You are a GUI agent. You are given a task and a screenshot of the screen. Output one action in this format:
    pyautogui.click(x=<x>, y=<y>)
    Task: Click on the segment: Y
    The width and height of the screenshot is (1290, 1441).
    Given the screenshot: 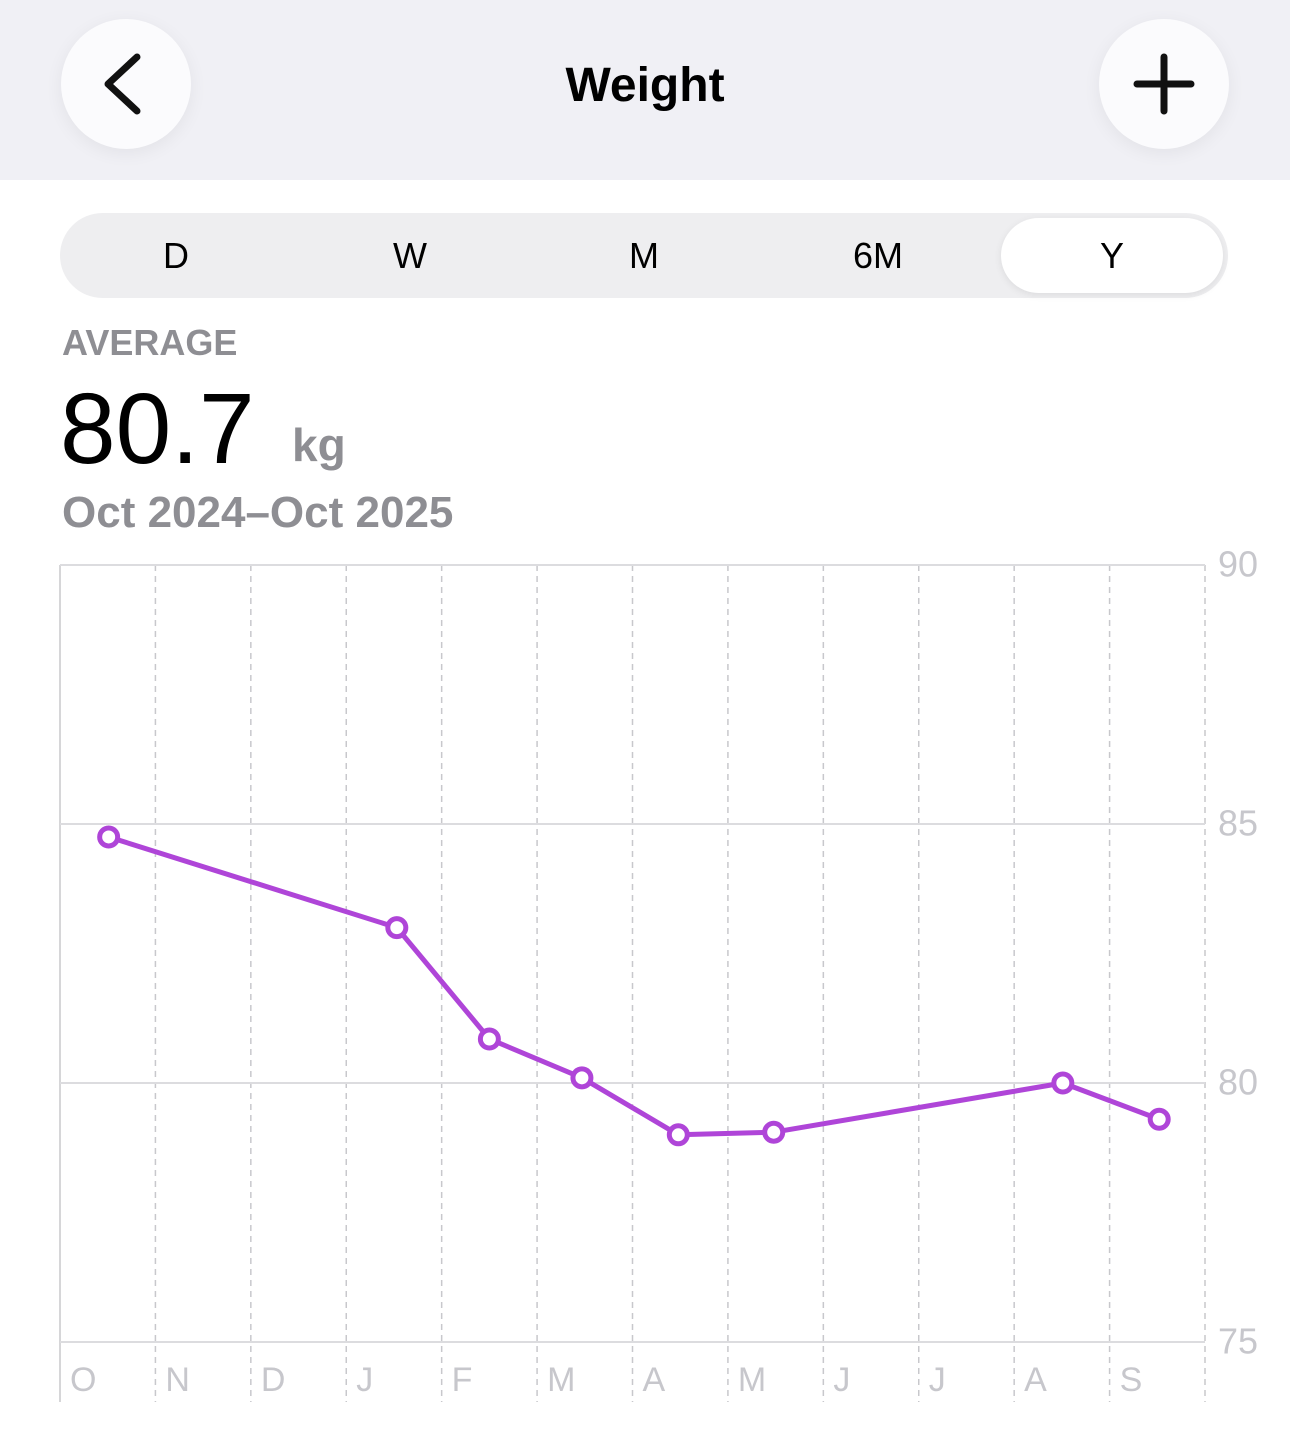 What is the action you would take?
    pyautogui.click(x=1112, y=255)
    